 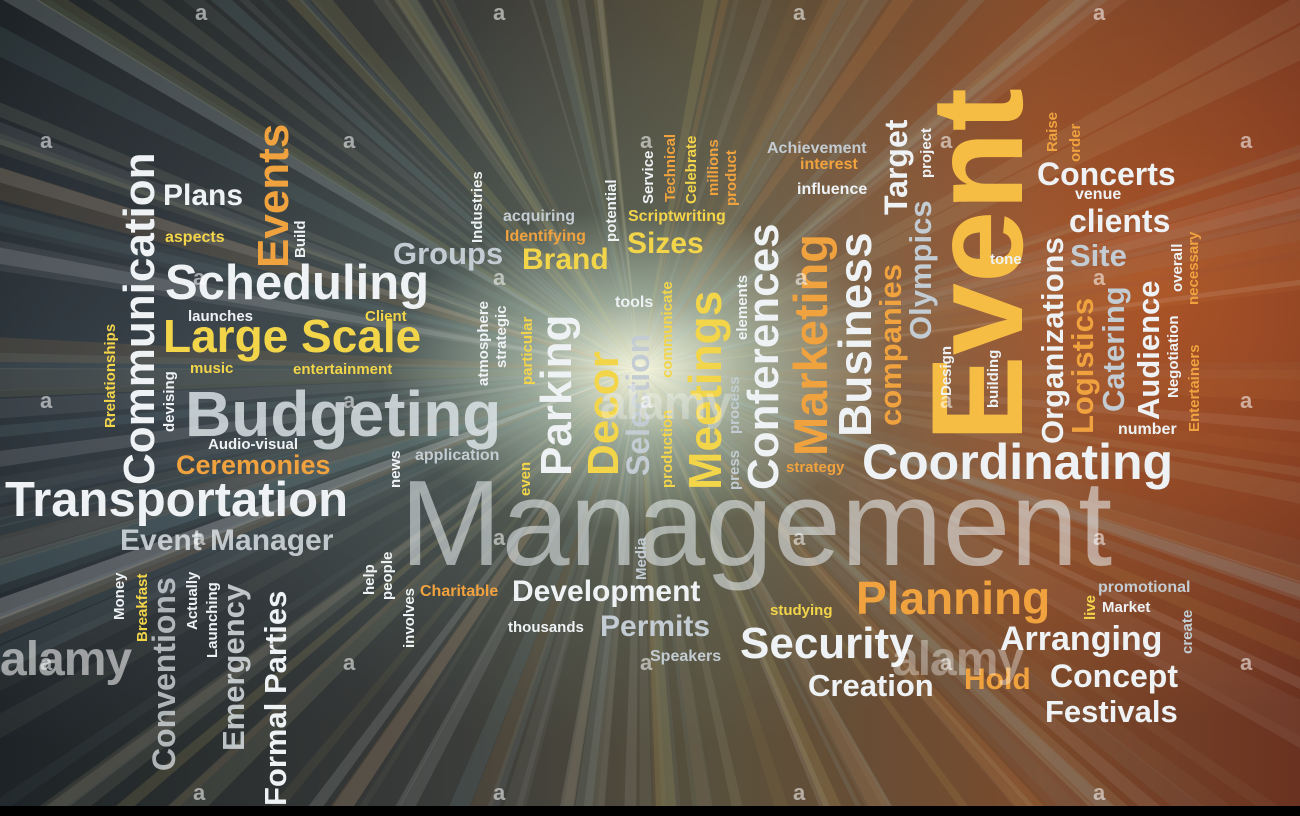 I want to click on word-actually: Actually, so click(x=192, y=600).